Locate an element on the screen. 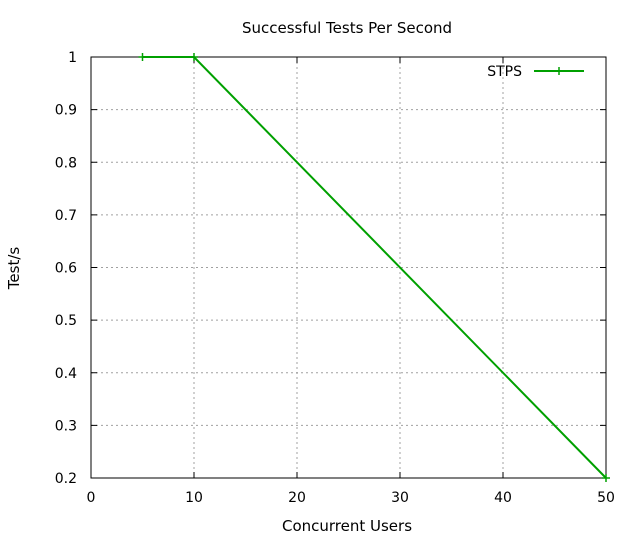 The height and width of the screenshot is (540, 640). y-tick-label: 0.2 is located at coordinates (66, 479).